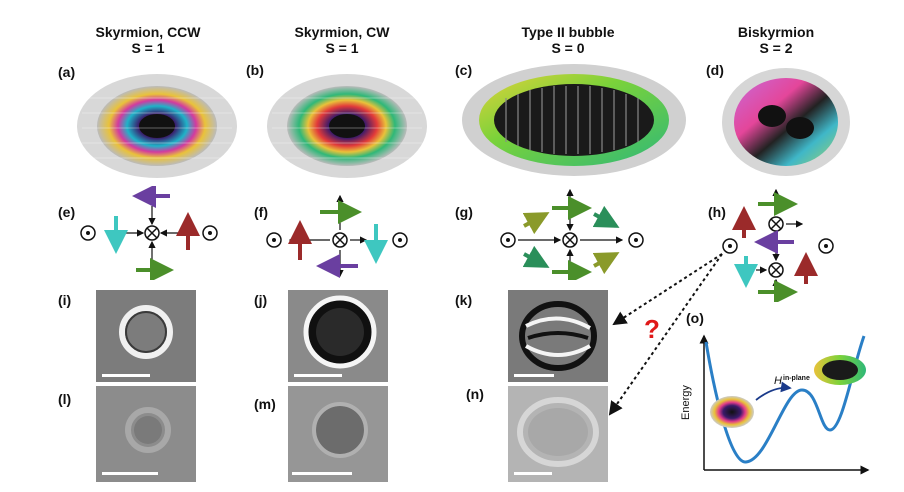 This screenshot has height=492, width=904. What do you see at coordinates (776, 48) in the screenshot?
I see `column-title-4-s: S = 2` at bounding box center [776, 48].